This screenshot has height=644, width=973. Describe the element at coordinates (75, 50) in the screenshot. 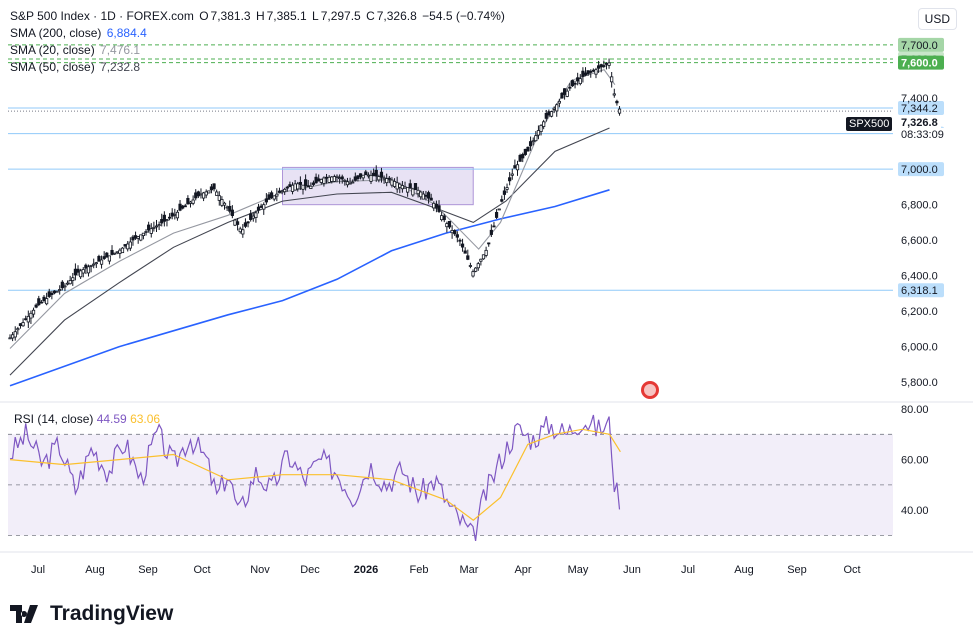

I see `legend-sma20: SMA (20, close) 7,476.1` at that location.